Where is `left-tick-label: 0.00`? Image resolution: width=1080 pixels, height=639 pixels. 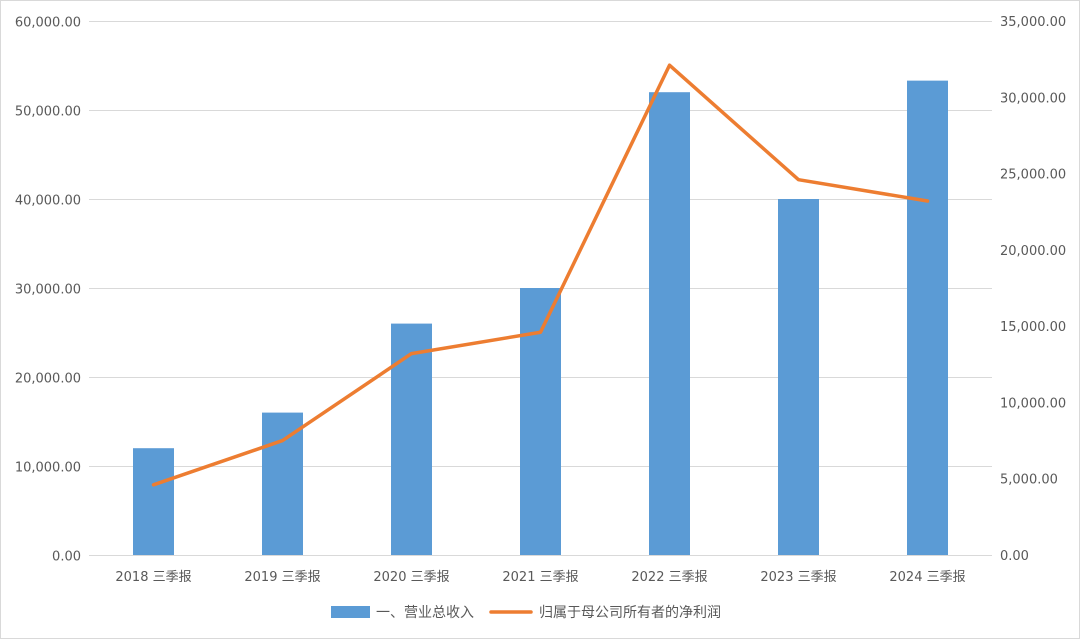 left-tick-label: 0.00 is located at coordinates (66, 557).